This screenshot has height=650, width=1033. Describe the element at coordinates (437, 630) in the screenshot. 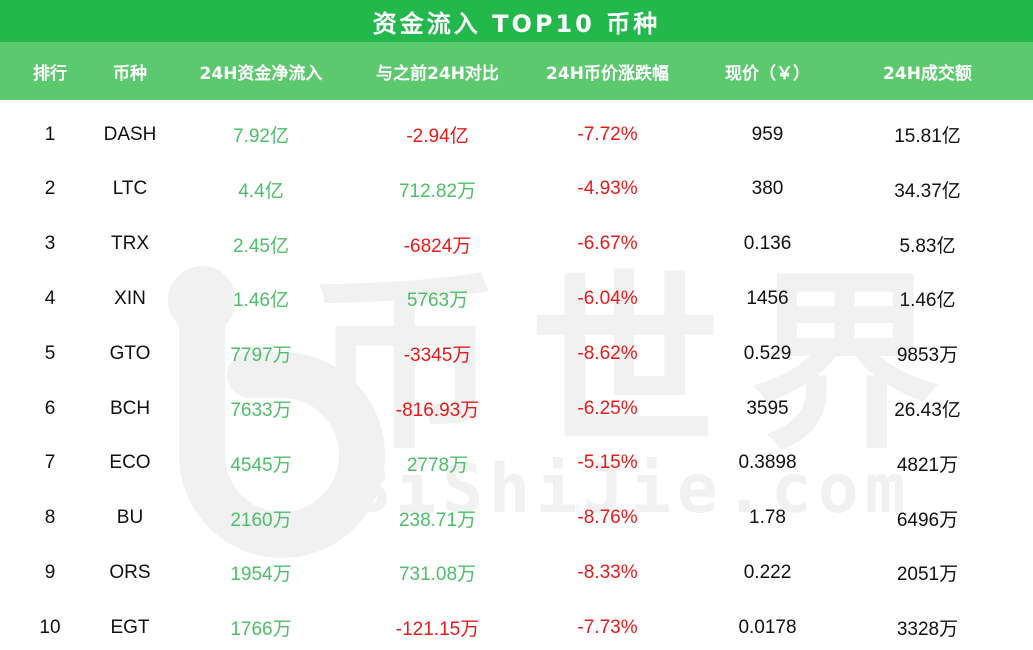

I see `cell-compare: -121.15万` at that location.